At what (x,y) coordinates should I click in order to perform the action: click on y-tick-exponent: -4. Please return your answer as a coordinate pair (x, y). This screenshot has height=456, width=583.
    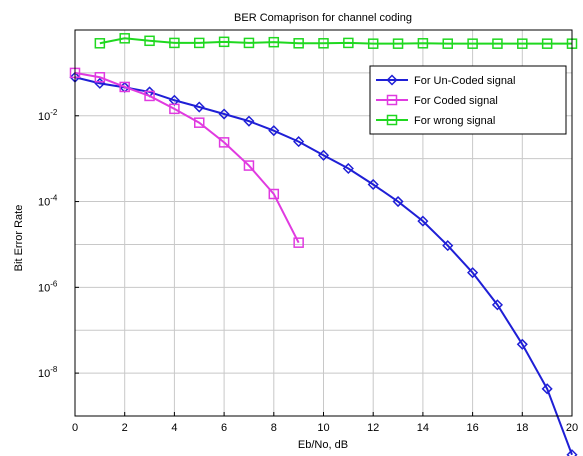
    Looking at the image, I should click on (54, 198).